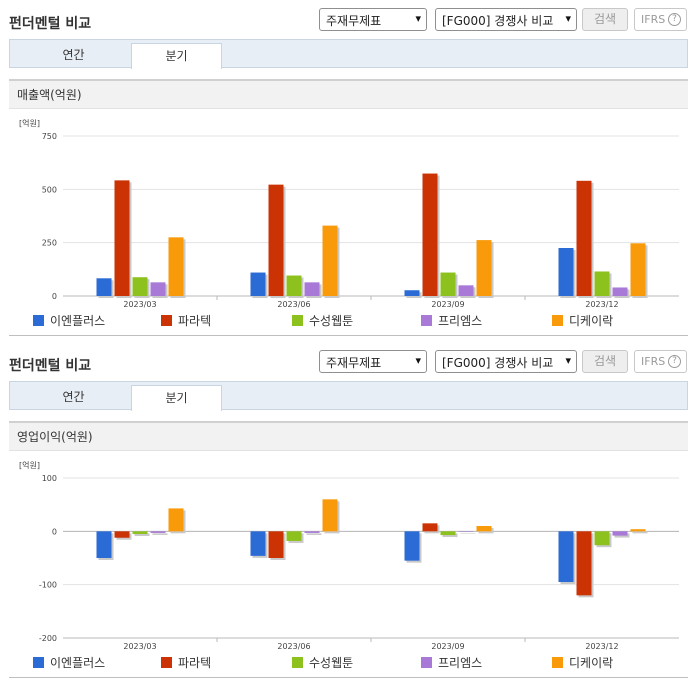 This screenshot has height=684, width=696. Describe the element at coordinates (195, 663) in the screenshot. I see `legend-label: 파라텍` at that location.